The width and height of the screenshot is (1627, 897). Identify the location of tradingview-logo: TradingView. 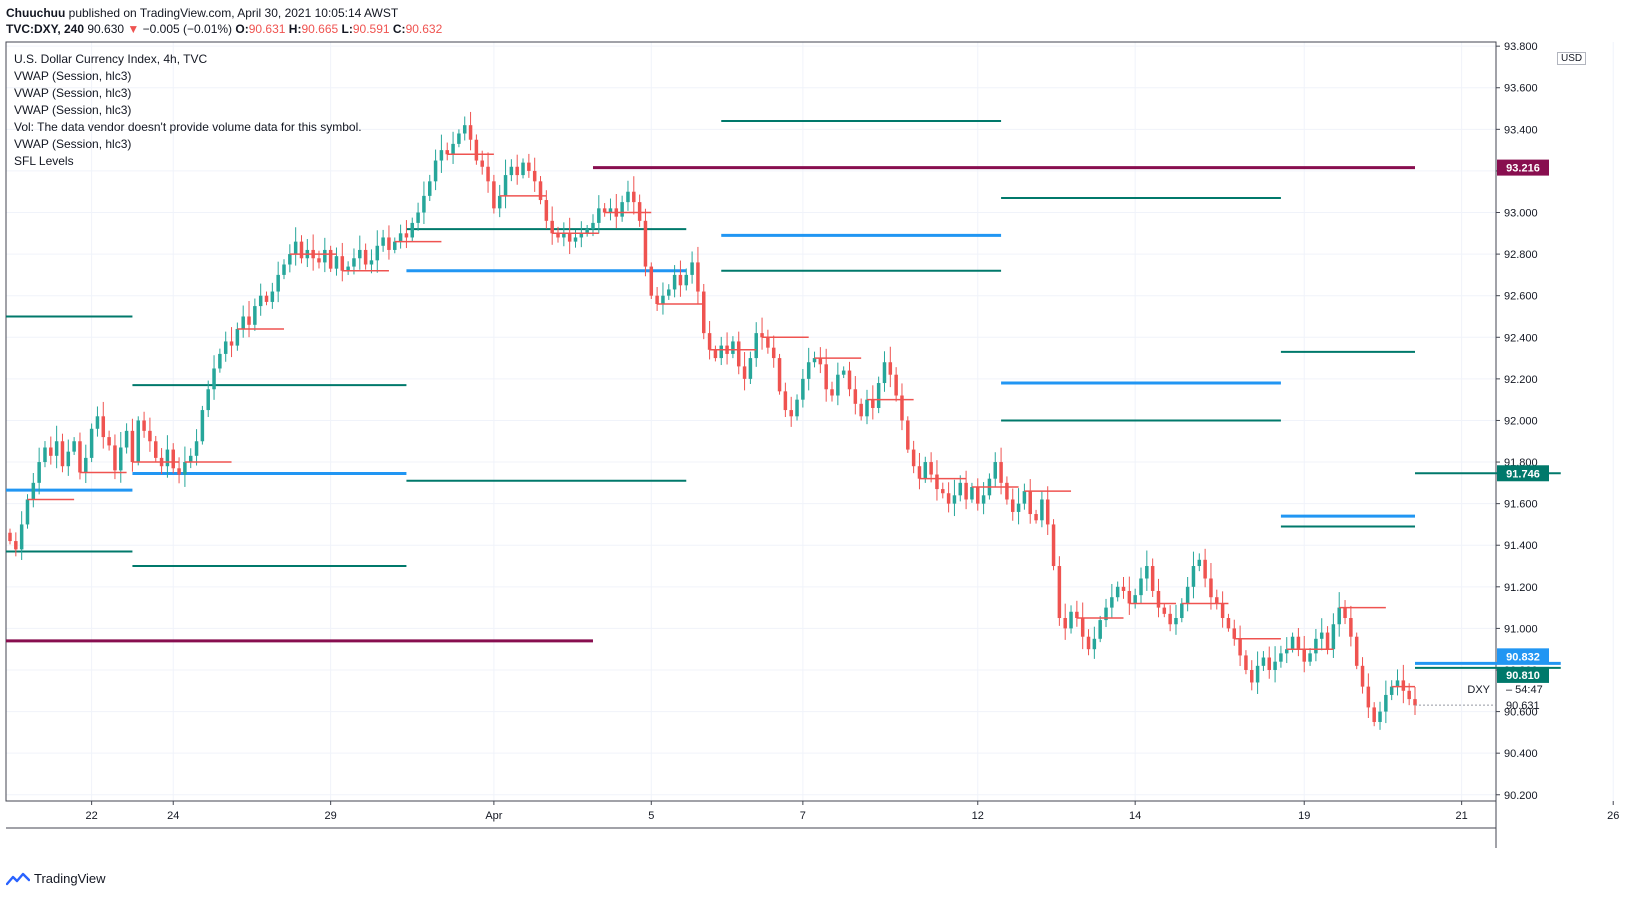
(56, 878).